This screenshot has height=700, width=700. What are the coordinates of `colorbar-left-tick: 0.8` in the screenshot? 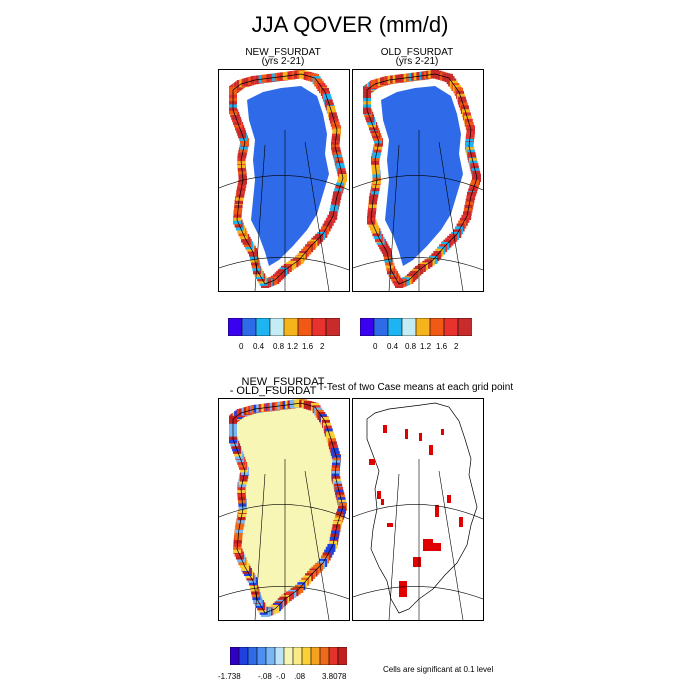 It's located at (279, 346).